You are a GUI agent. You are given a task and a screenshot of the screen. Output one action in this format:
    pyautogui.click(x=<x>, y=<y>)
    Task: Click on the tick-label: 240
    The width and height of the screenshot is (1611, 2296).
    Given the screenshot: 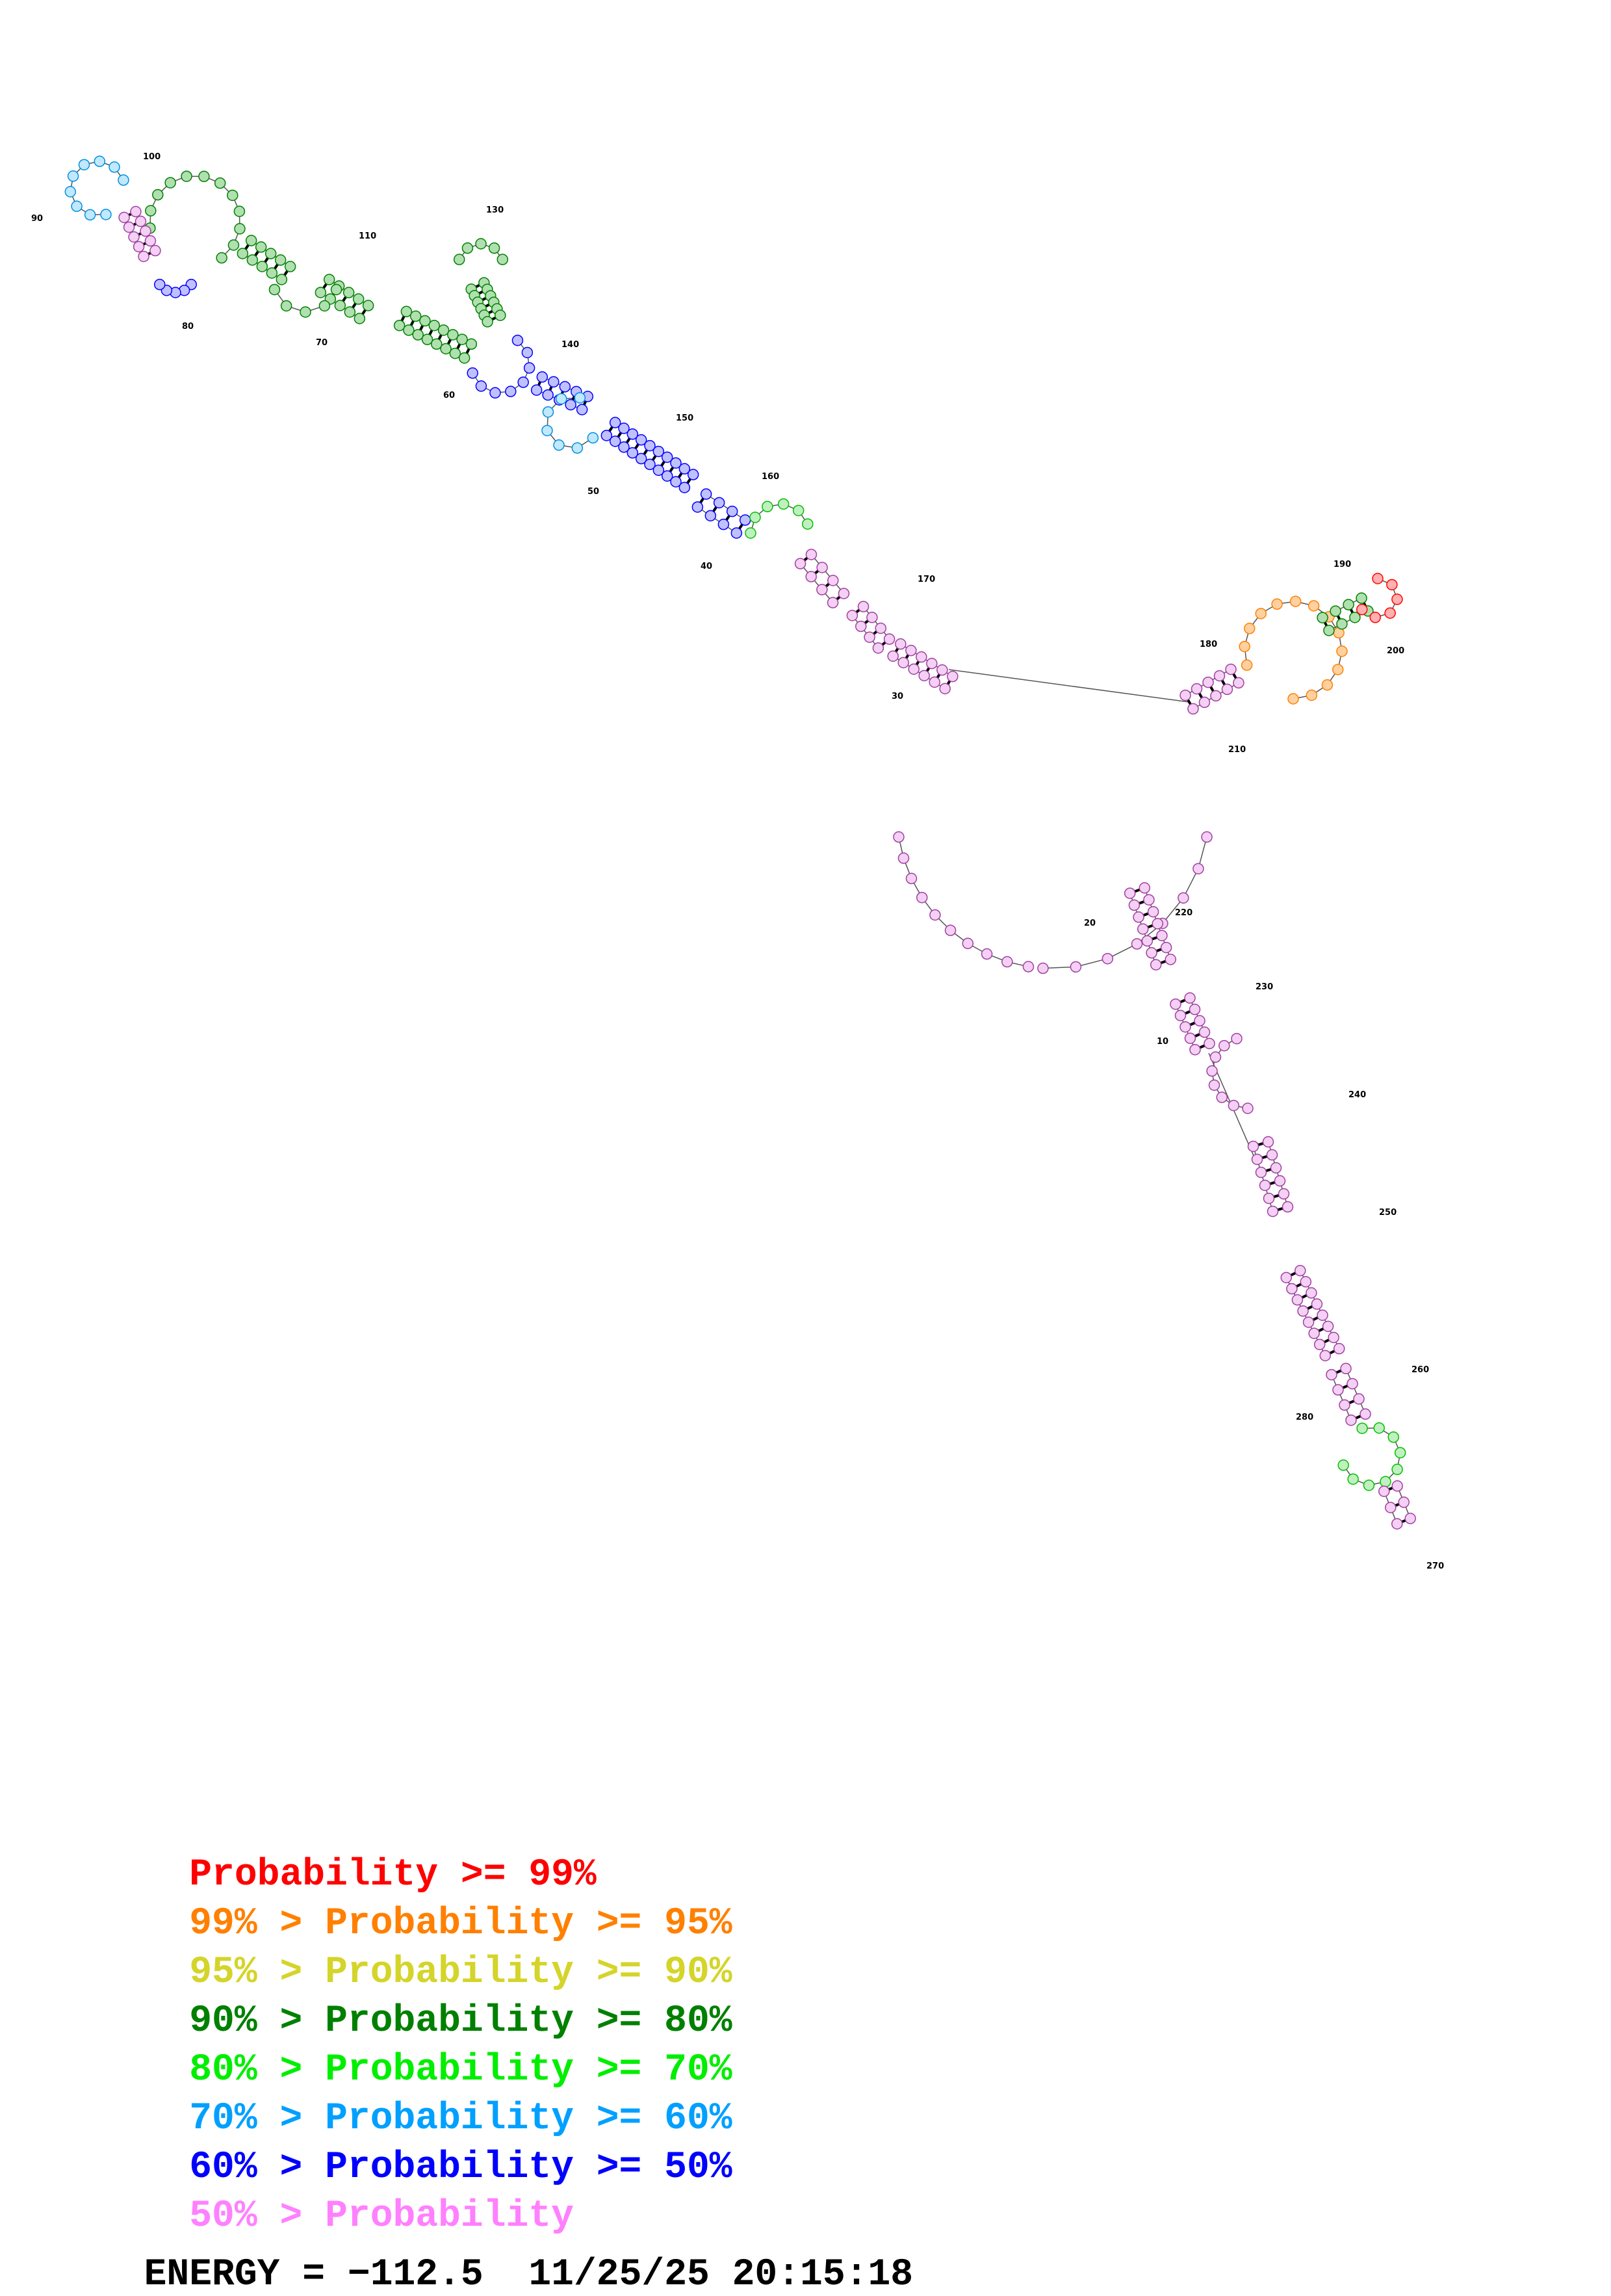 What is the action you would take?
    pyautogui.click(x=1357, y=1095)
    